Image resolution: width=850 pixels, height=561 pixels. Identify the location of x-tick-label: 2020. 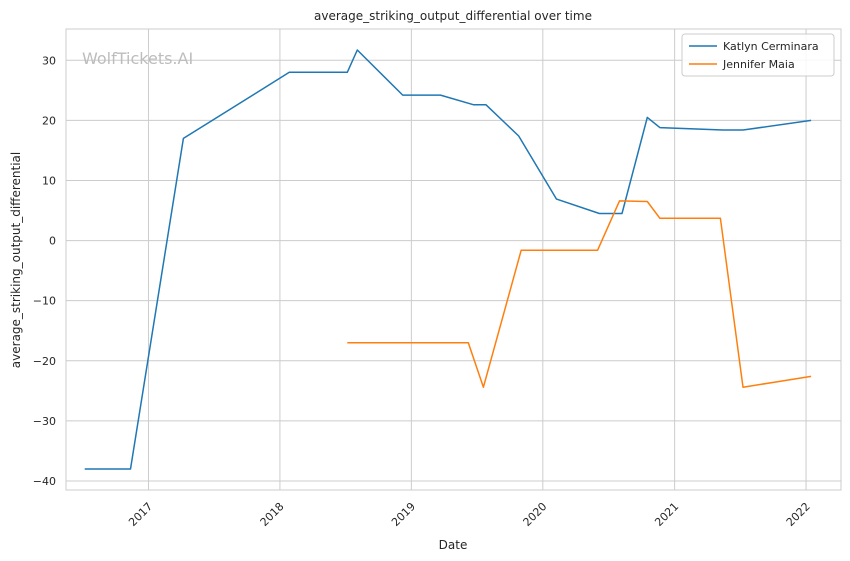
(535, 514).